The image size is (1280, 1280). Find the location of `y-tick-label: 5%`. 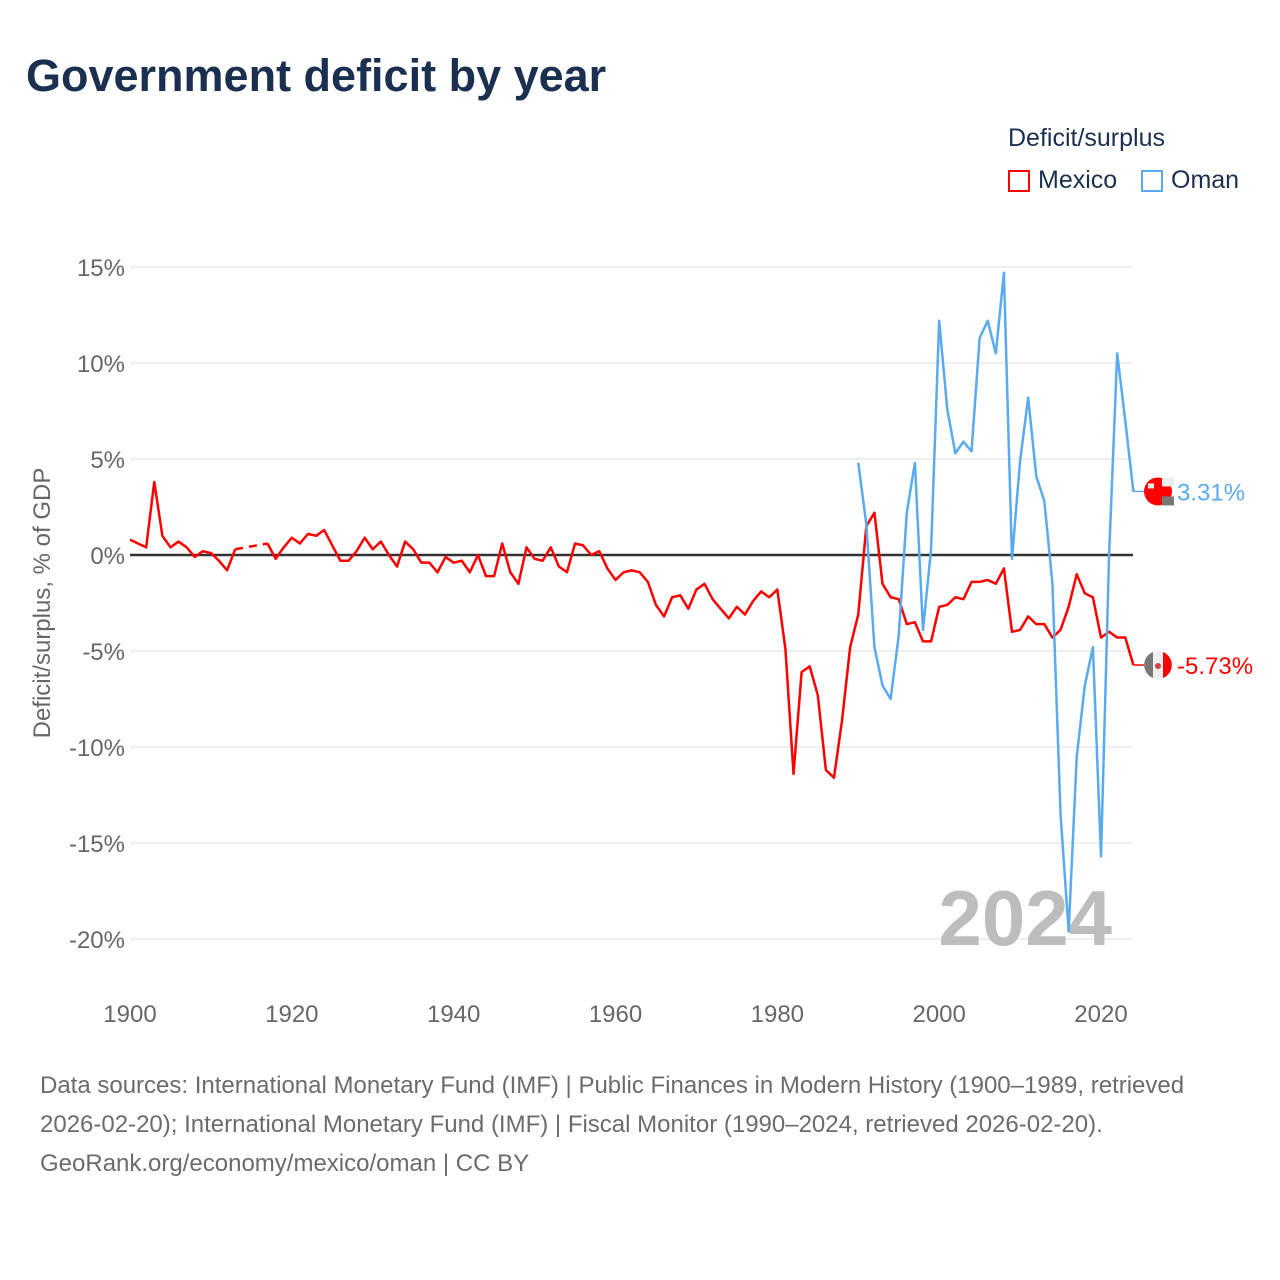

y-tick-label: 5% is located at coordinates (107, 460).